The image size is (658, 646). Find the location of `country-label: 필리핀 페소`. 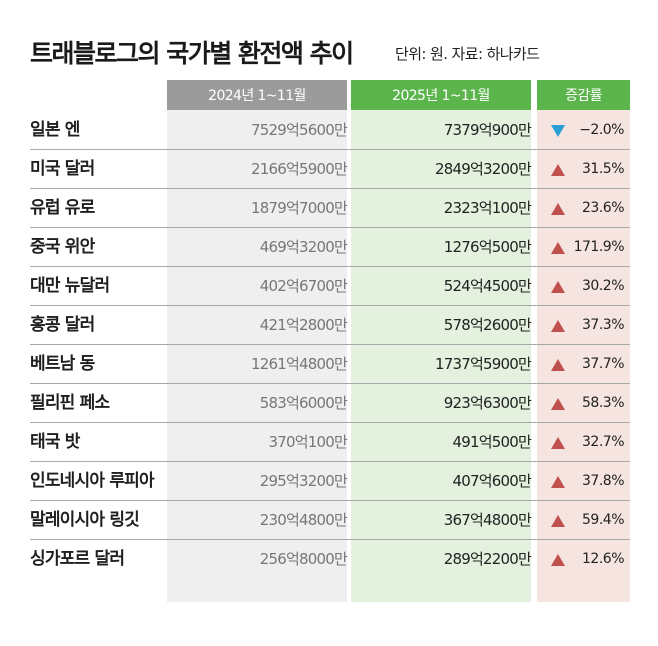

country-label: 필리핀 페소 is located at coordinates (70, 403).